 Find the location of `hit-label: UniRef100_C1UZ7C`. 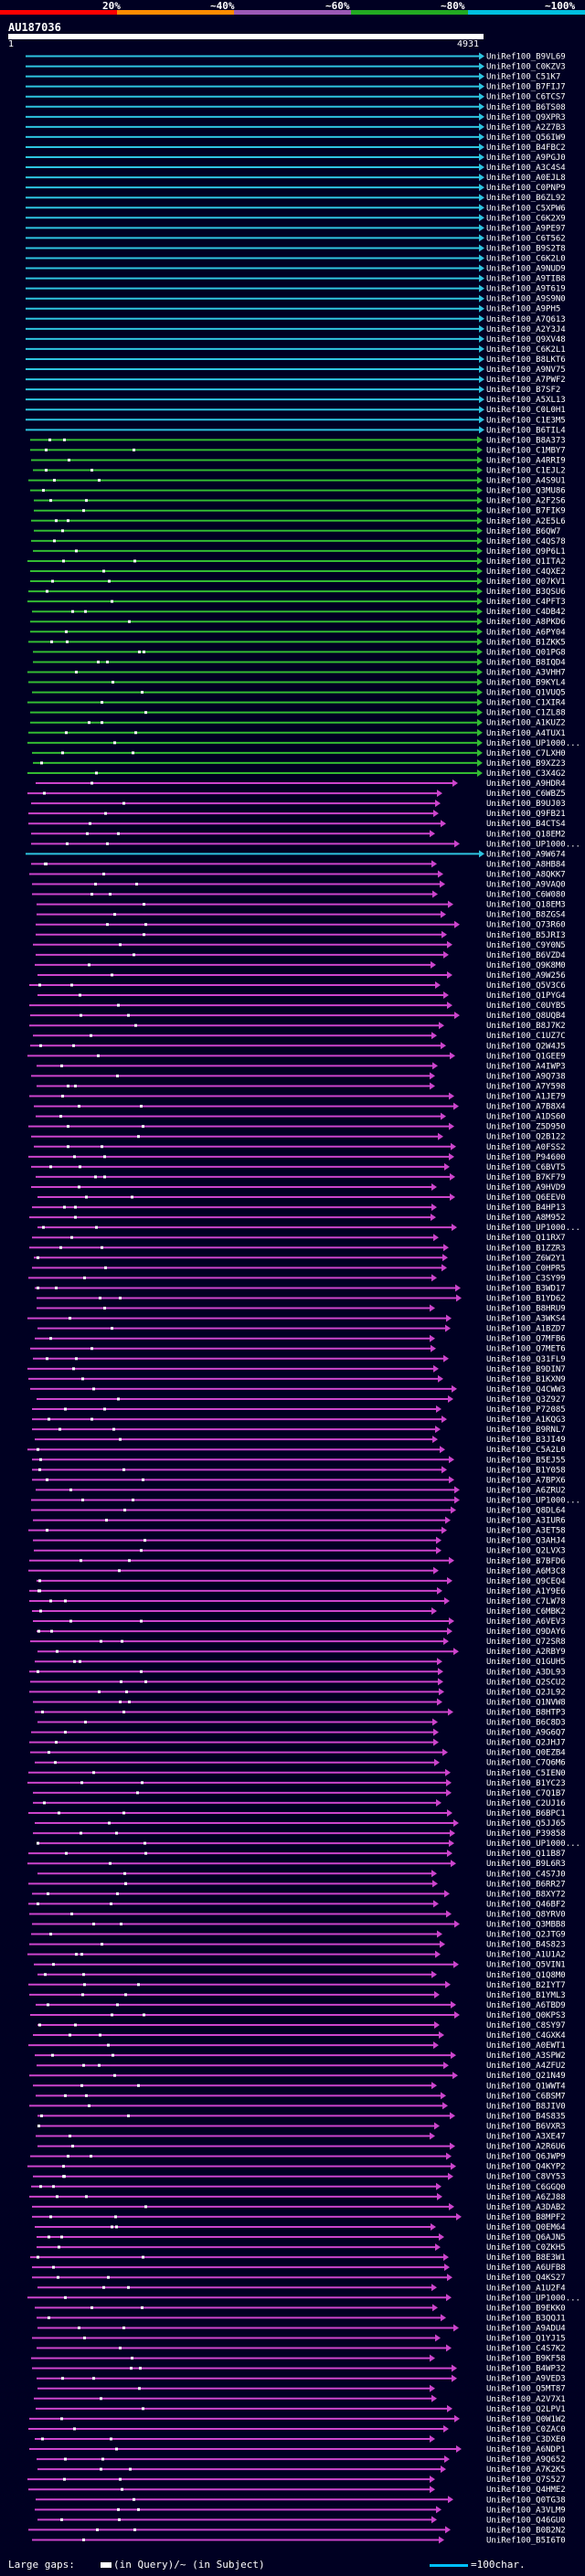

hit-label: UniRef100_C1UZ7C is located at coordinates (526, 1036).